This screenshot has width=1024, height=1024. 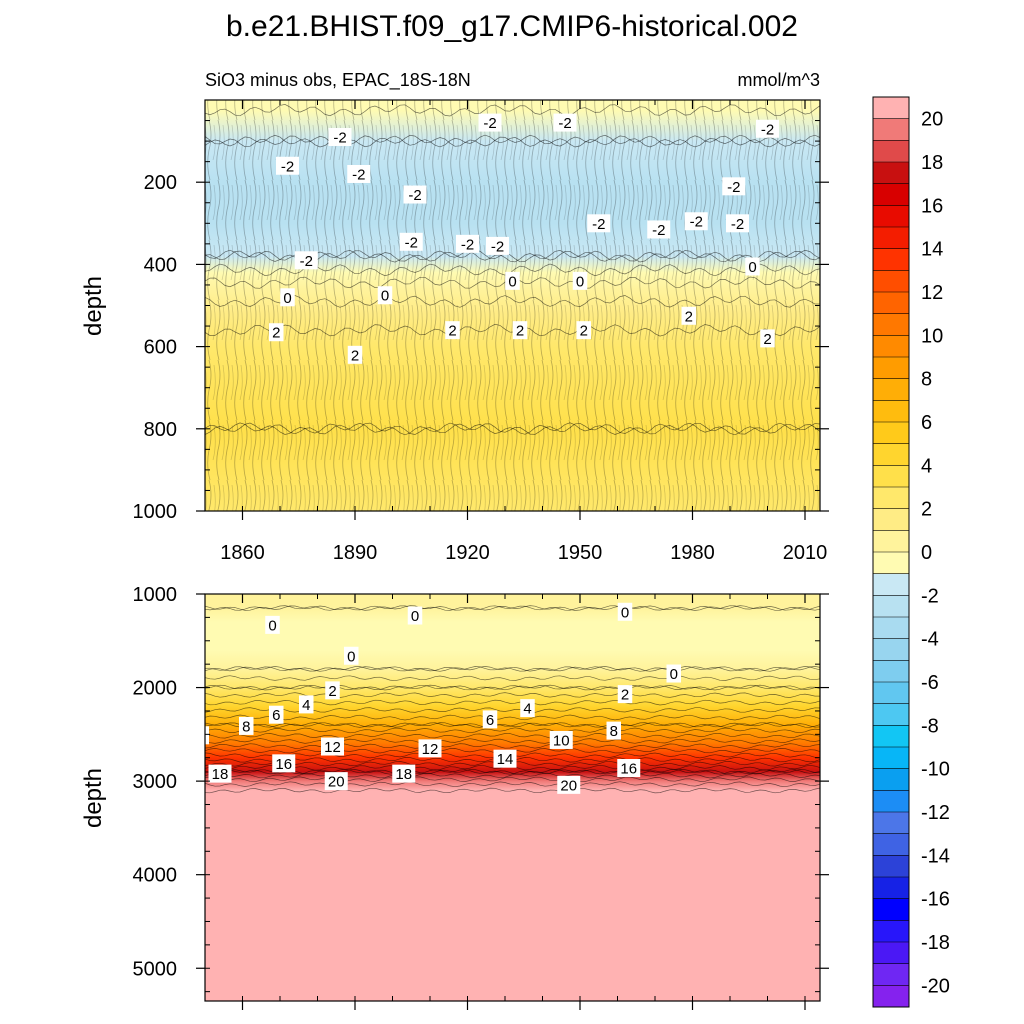 I want to click on contour-label: 8, so click(x=613, y=730).